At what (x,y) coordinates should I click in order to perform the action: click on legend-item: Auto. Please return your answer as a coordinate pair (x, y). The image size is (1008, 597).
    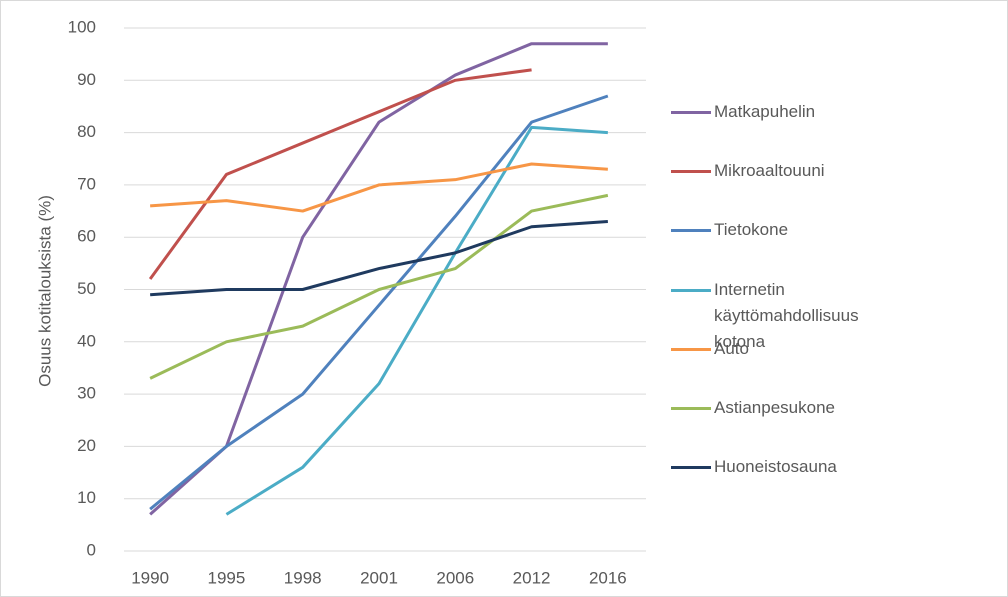
    Looking at the image, I should click on (796, 349).